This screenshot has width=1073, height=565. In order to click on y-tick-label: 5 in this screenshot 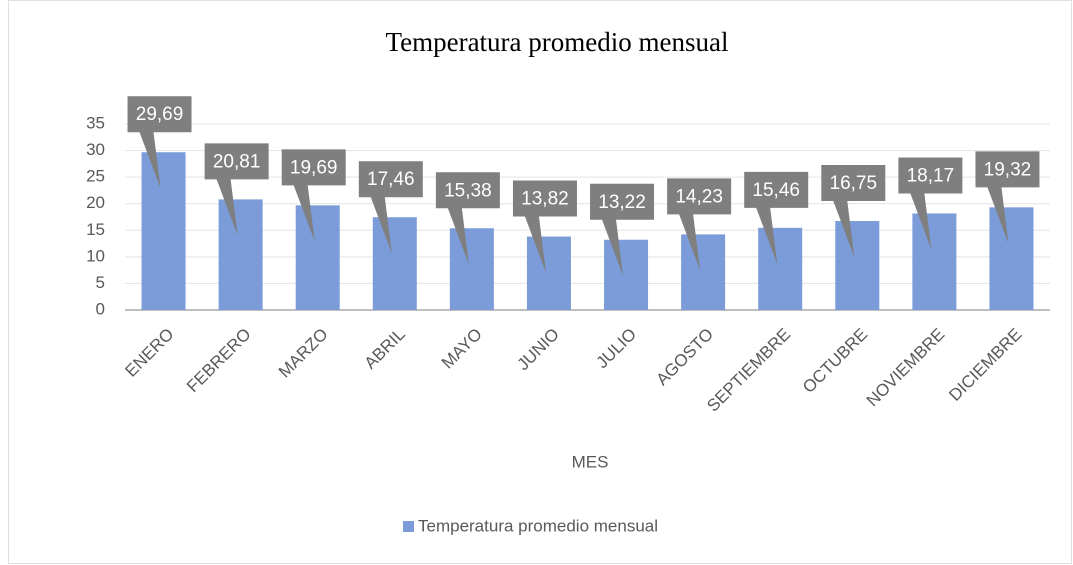, I will do `click(100, 282)`.